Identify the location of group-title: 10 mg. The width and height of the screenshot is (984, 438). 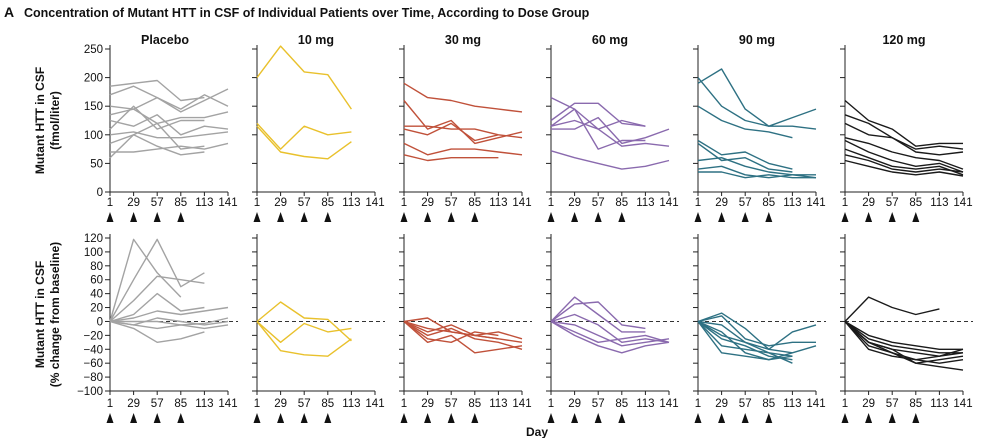
(316, 40).